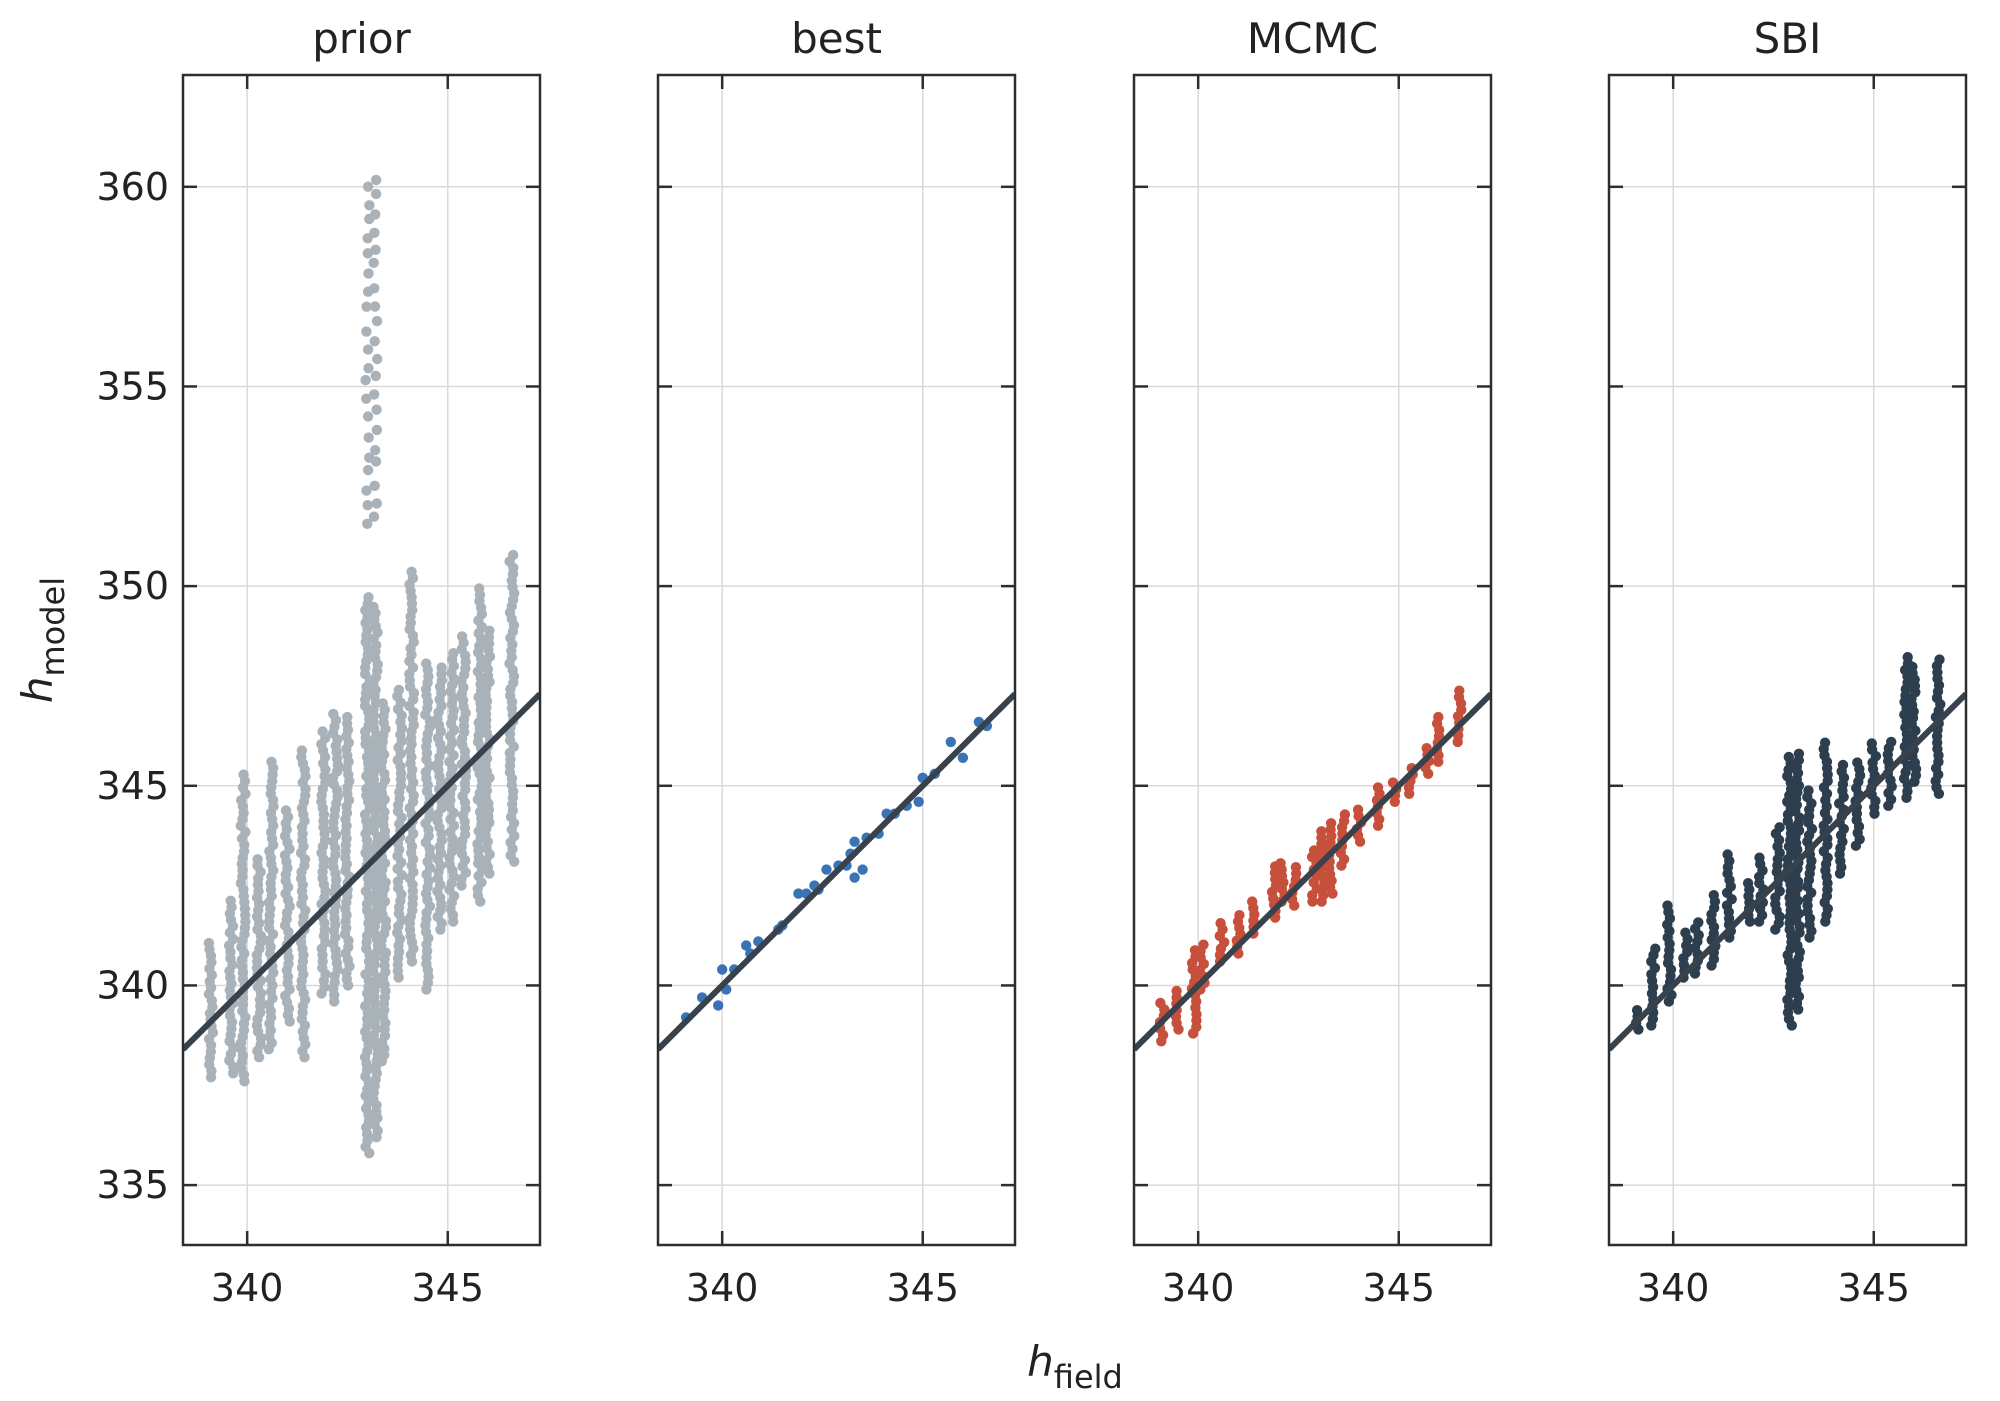 This screenshot has width=2000, height=1401. I want to click on y-axis-label-sub: model, so click(53, 627).